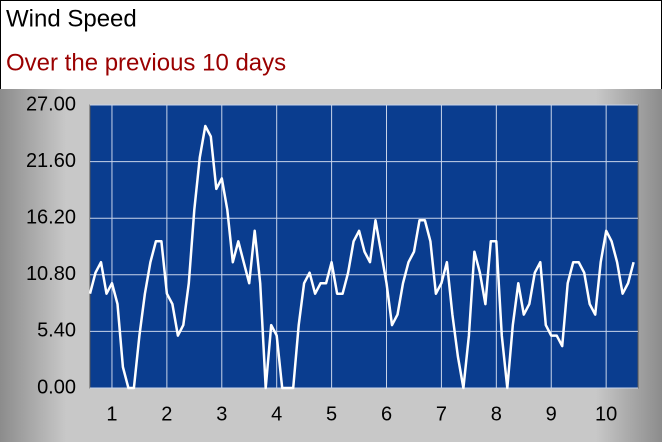  Describe the element at coordinates (56, 331) in the screenshot. I see `y-tick-label: 5.40` at that location.